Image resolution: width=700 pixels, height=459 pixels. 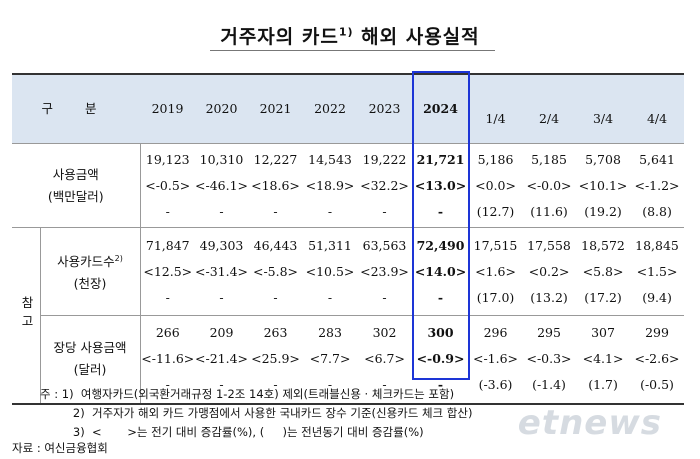 What do you see at coordinates (168, 109) in the screenshot?
I see `year-2019: 2019` at bounding box center [168, 109].